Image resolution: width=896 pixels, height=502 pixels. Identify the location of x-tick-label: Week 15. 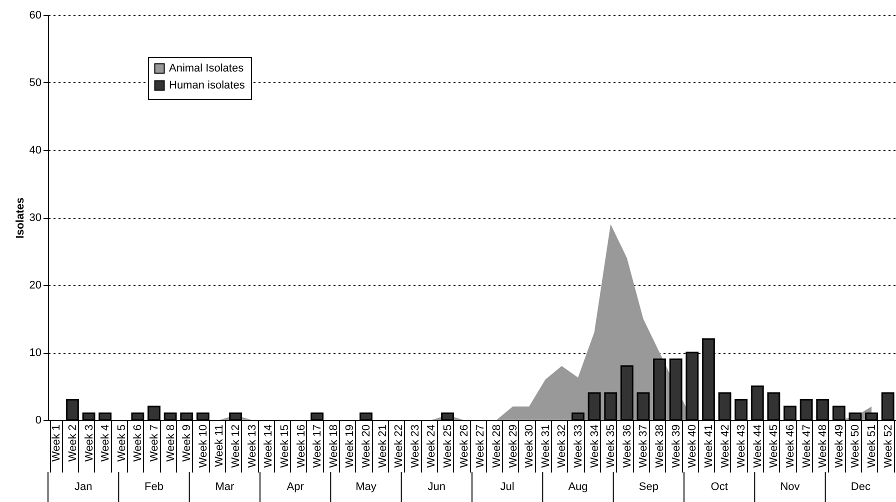
(284, 446).